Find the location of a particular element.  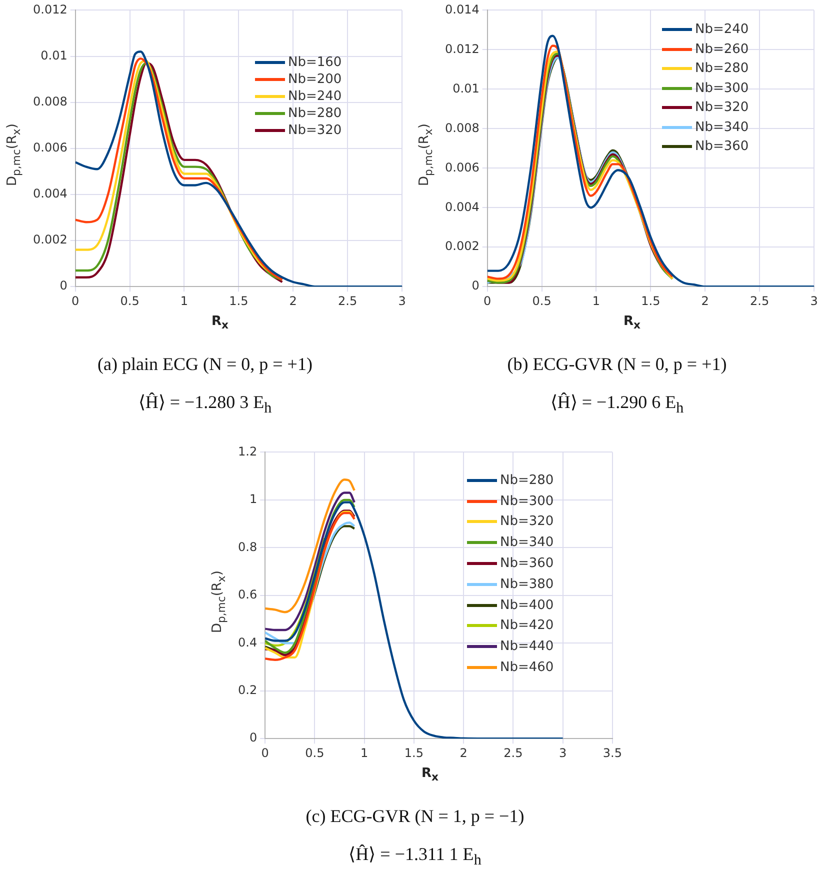

legend-label: Nb=400 is located at coordinates (527, 605).